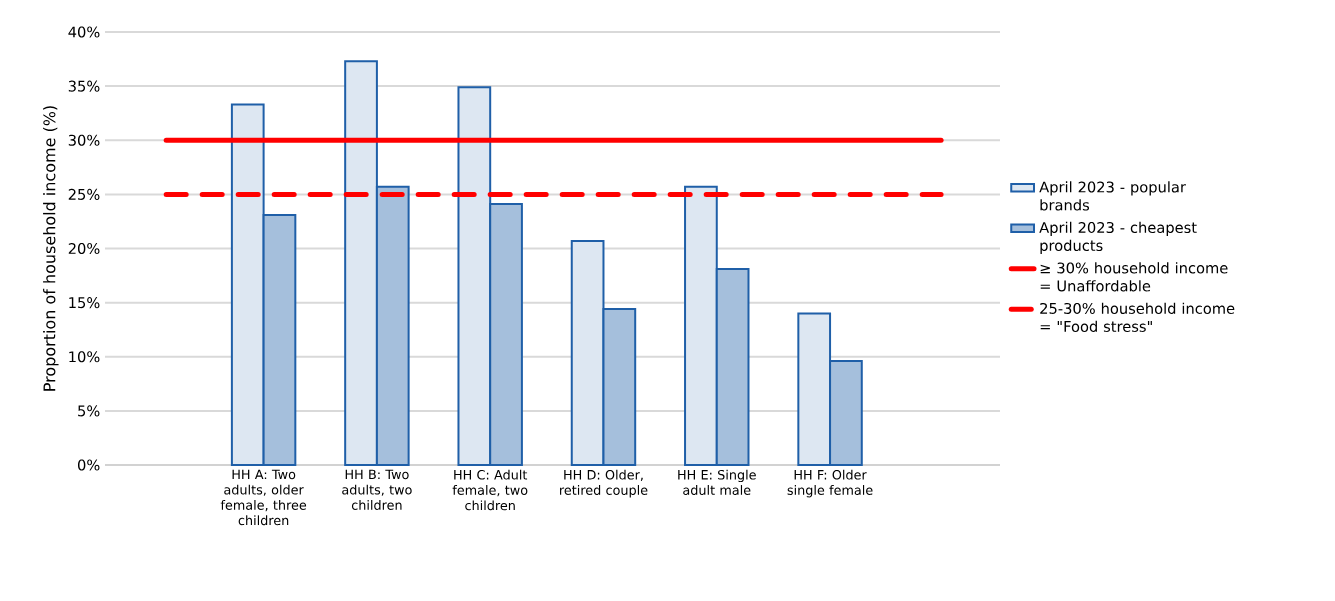 The width and height of the screenshot is (1335, 601). Describe the element at coordinates (377, 489) in the screenshot. I see `x-tick-label: HH B: Two adults, two children` at that location.